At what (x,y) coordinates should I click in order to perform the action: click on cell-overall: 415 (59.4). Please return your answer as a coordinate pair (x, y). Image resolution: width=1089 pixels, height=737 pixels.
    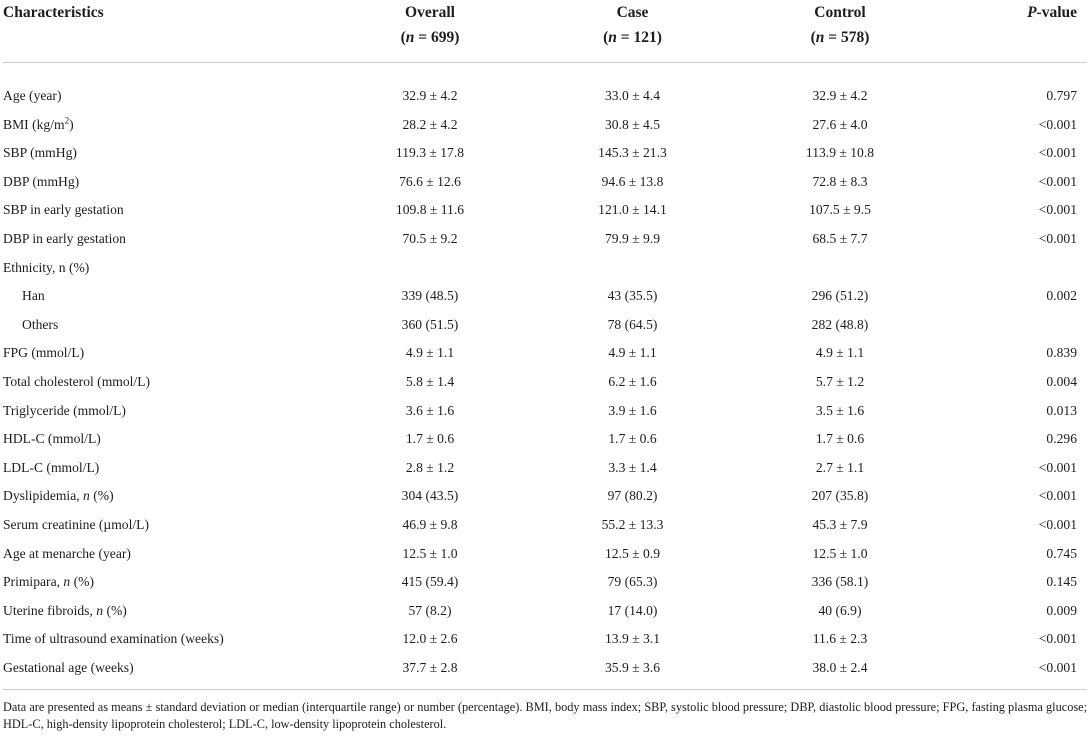
    Looking at the image, I should click on (430, 582).